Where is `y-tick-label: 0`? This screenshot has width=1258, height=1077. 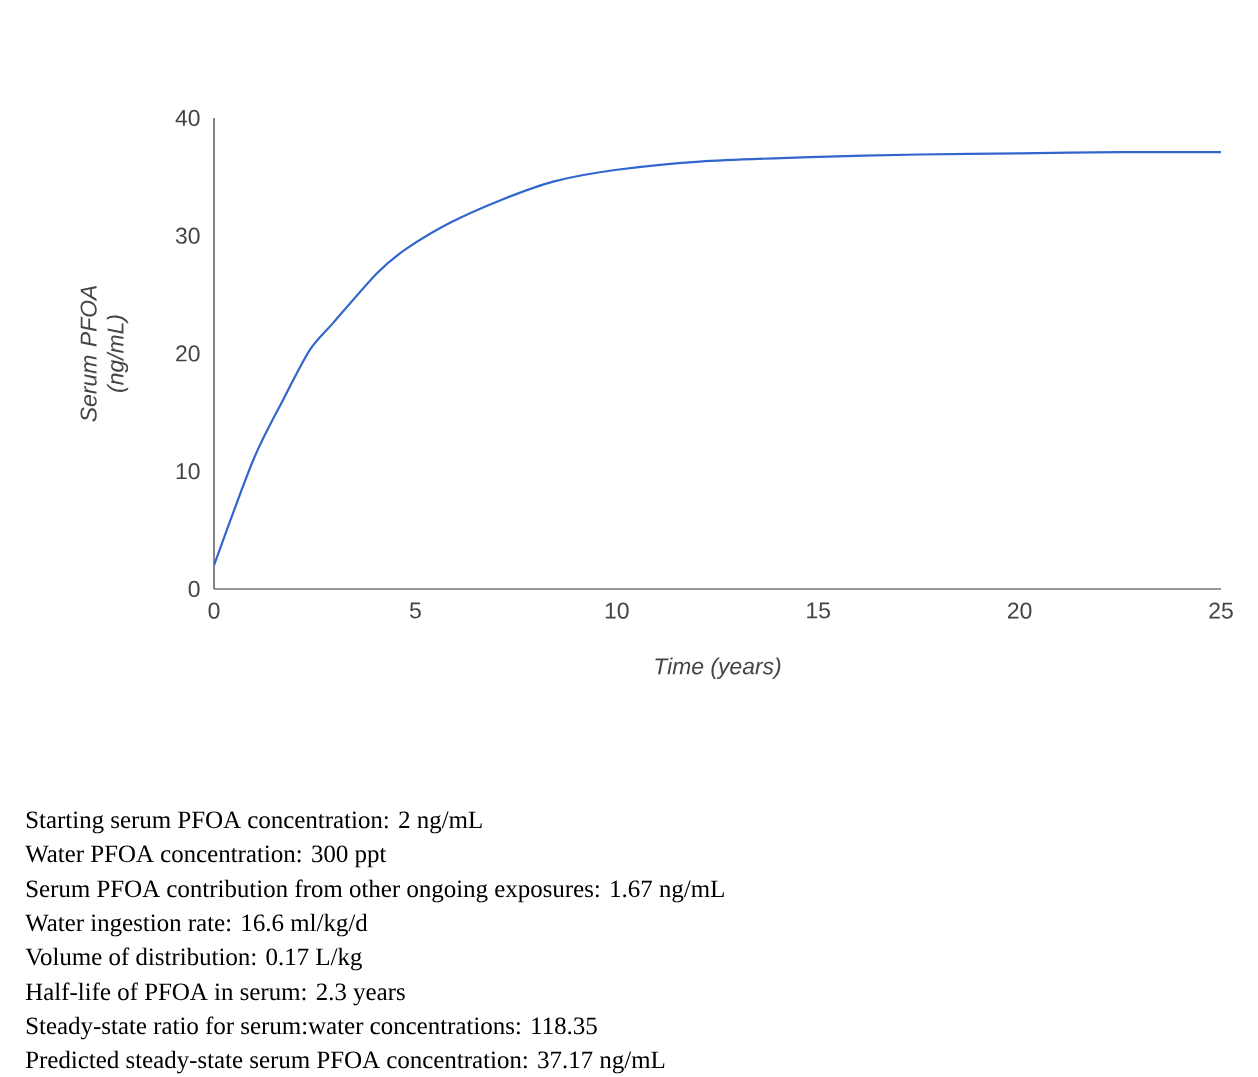 y-tick-label: 0 is located at coordinates (194, 589).